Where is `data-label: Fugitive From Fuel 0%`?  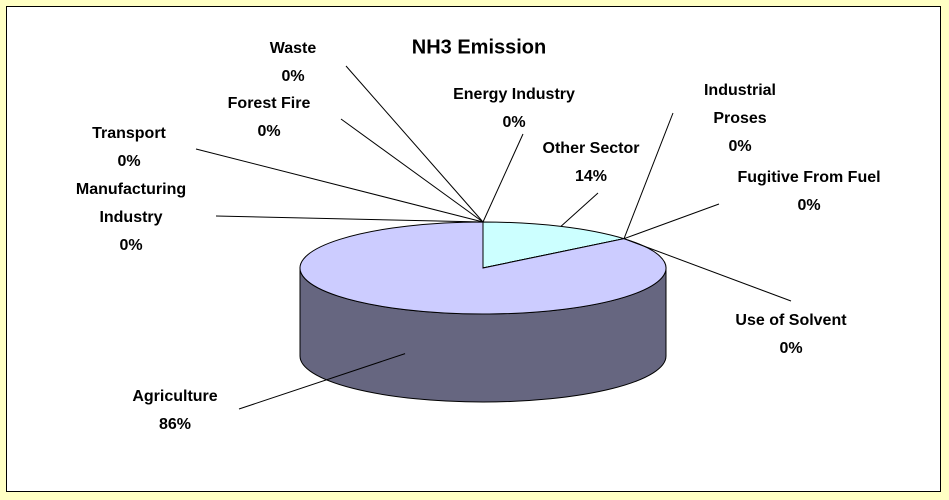
data-label: Fugitive From Fuel 0% is located at coordinates (809, 192).